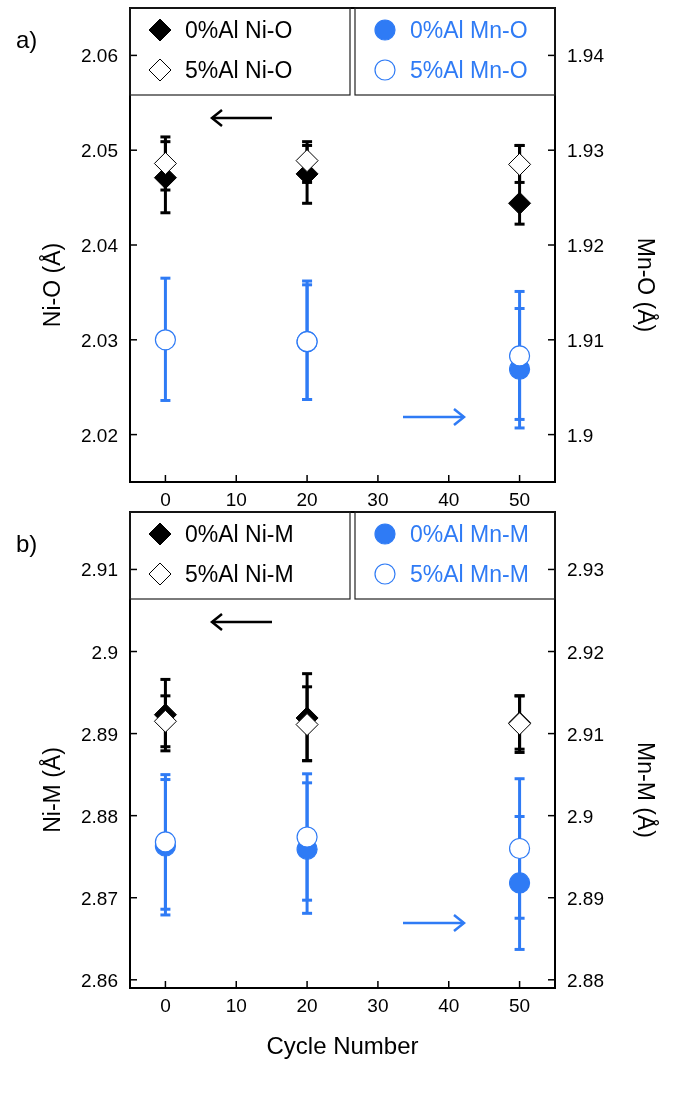 The image size is (698, 1096). I want to click on y-tick-label: 2.9, so click(104, 652).